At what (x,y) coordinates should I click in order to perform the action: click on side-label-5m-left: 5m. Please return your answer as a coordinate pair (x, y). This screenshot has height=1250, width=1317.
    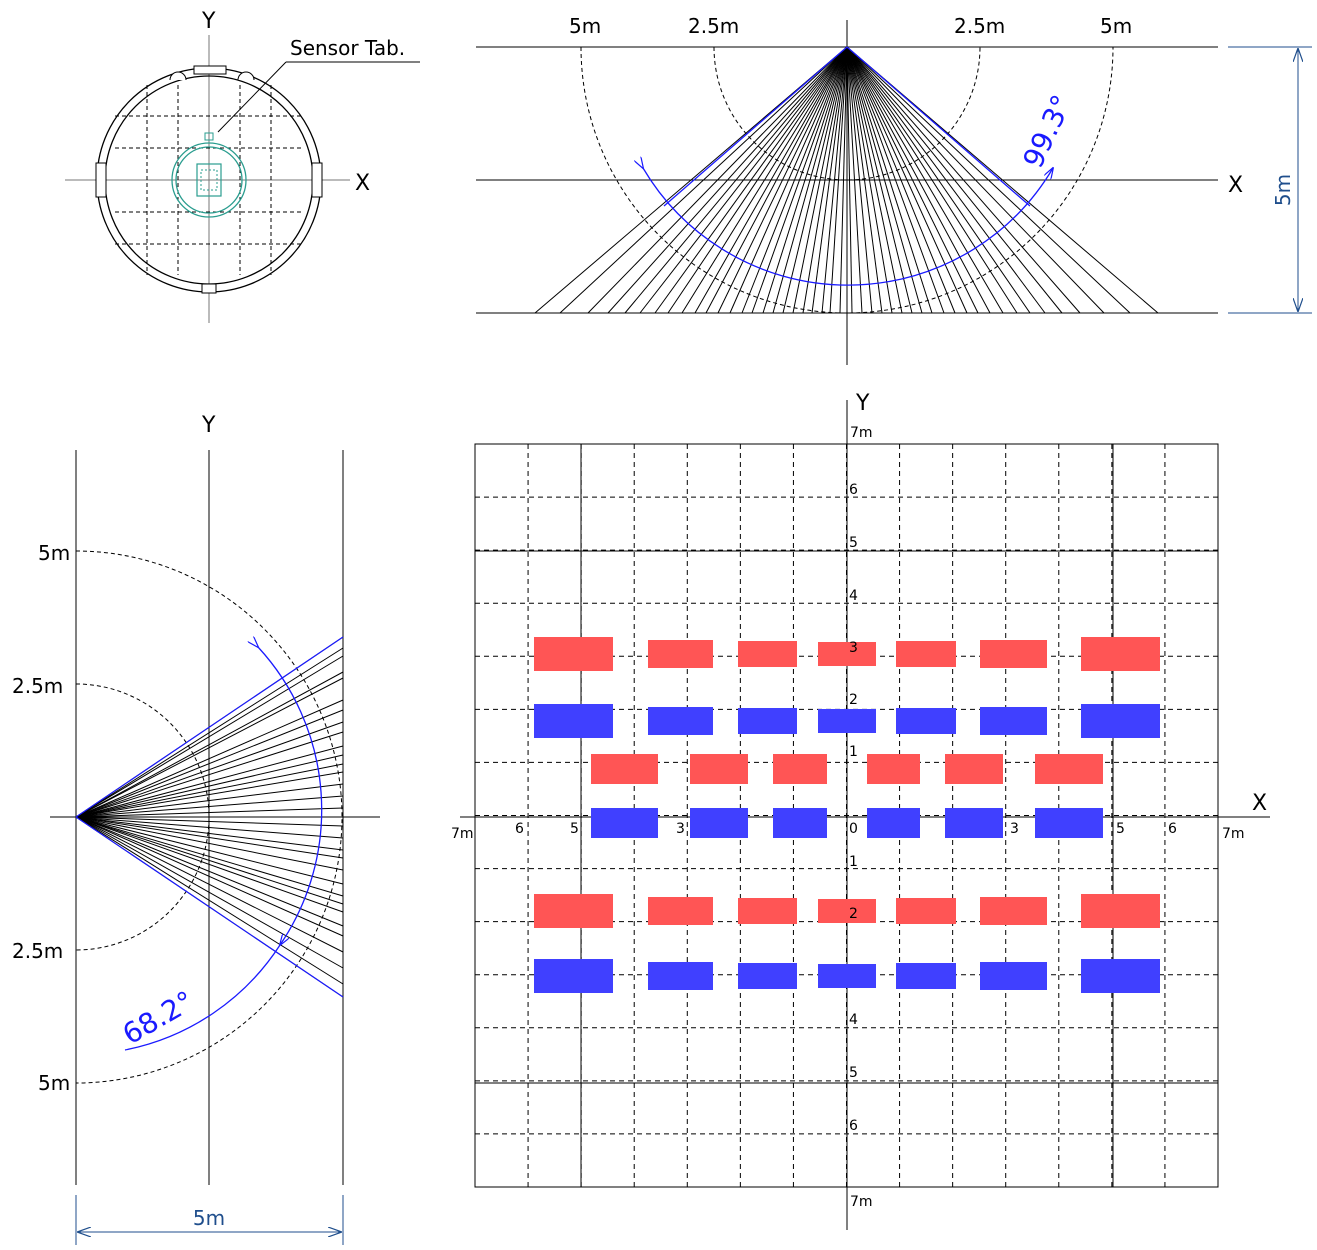
    Looking at the image, I should click on (585, 26).